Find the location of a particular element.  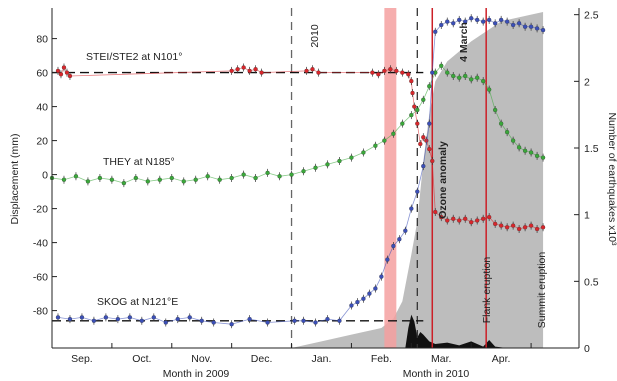

y-tick-label-right: 1.5 is located at coordinates (591, 149).